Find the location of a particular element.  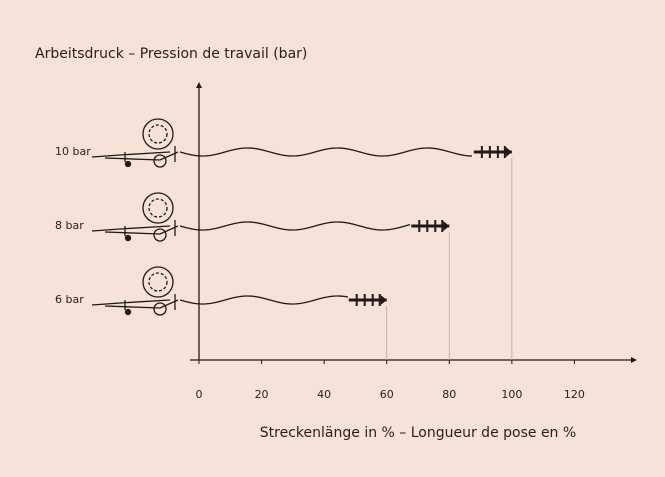

x-tick-label: 60 is located at coordinates (387, 394).